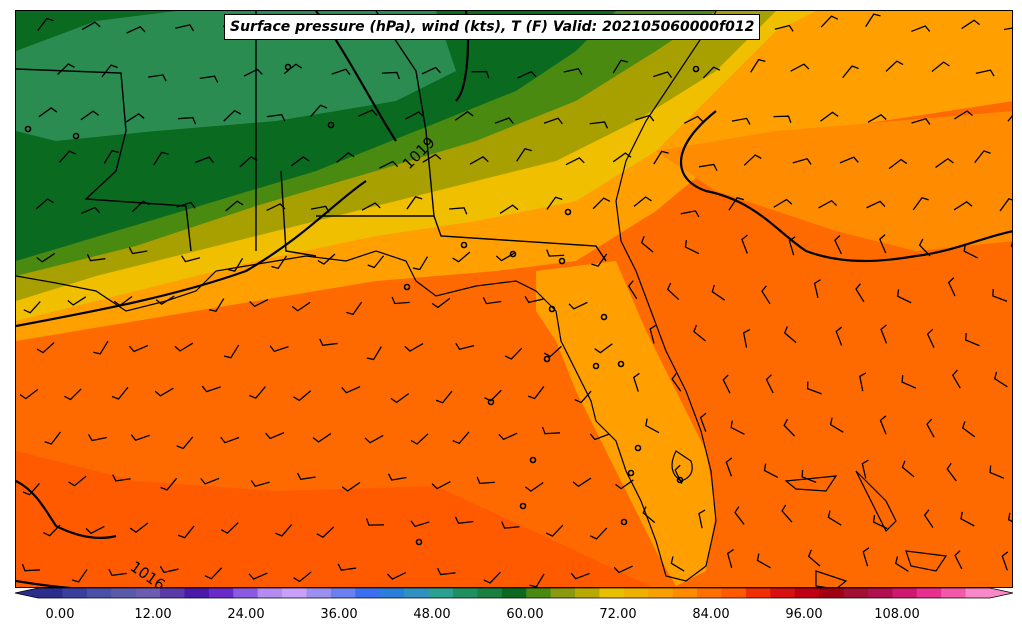  What do you see at coordinates (236, 76) in the screenshot?
I see `green-light-patch` at bounding box center [236, 76].